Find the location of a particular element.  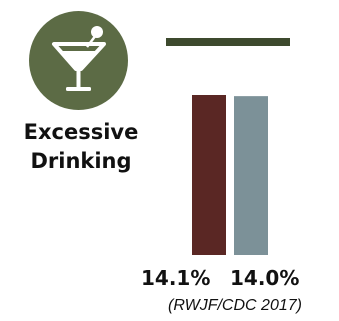

bar-comparison is located at coordinates (251, 175).